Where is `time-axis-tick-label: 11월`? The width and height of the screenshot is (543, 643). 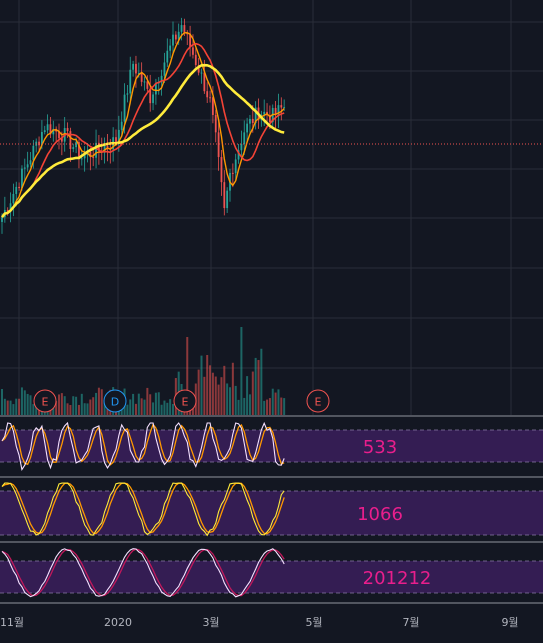 time-axis-tick-label: 11월 is located at coordinates (12, 622).